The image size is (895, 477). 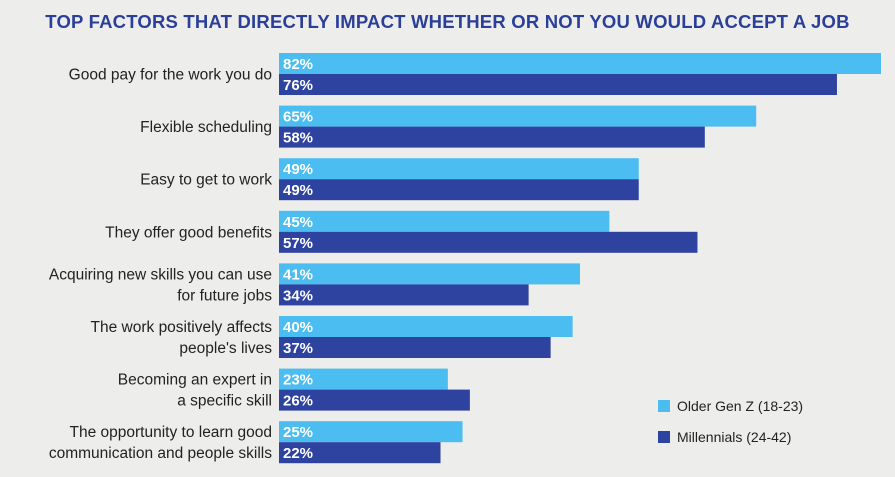 I want to click on category-label: communication and people skills, so click(x=160, y=453).